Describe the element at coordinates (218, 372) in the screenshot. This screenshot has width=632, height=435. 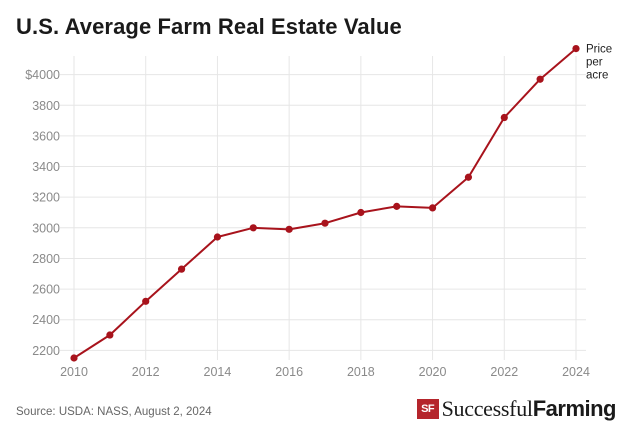
I see `x-tick-label: 2014` at that location.